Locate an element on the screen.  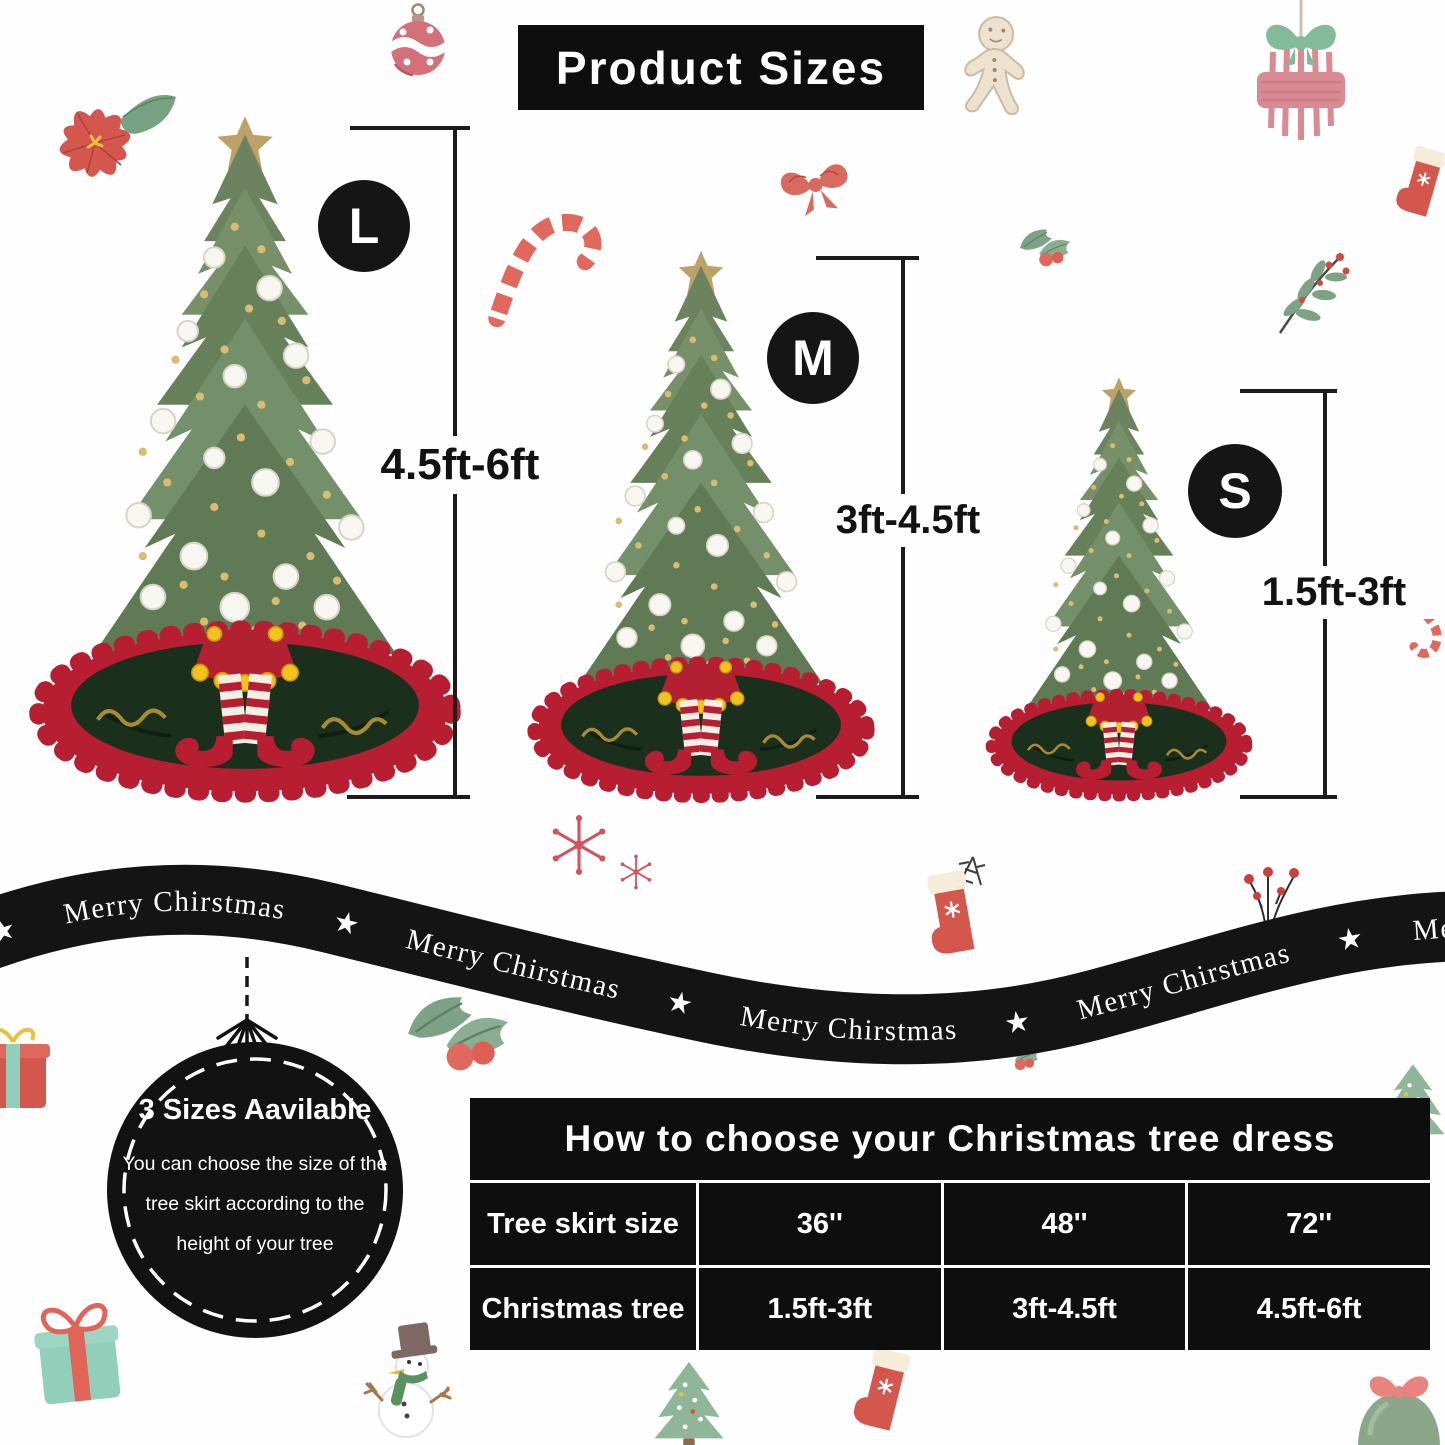
poinsettia-icon is located at coordinates (117, 136).